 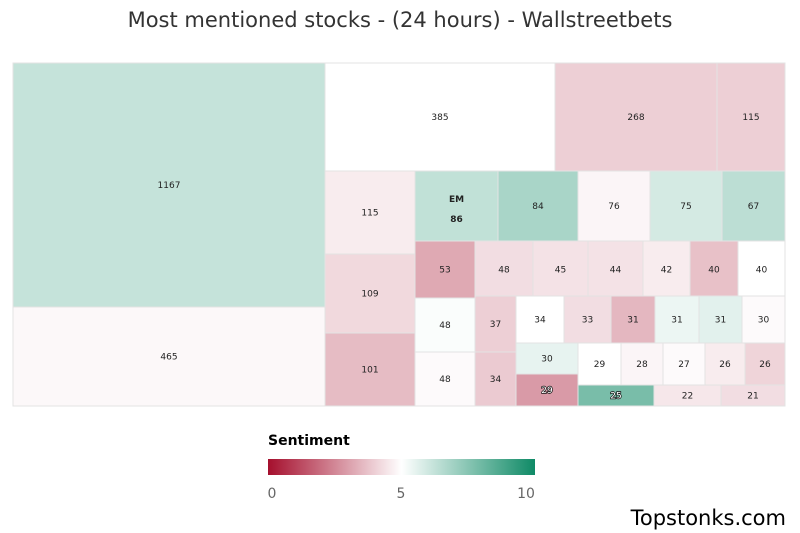 I want to click on treemap-cell: 45, so click(x=560, y=269).